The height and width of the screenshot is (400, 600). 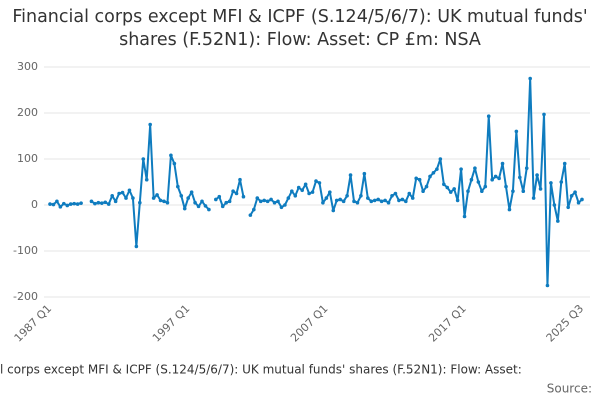 I want to click on y-tick-label: -100, so click(x=25, y=250).